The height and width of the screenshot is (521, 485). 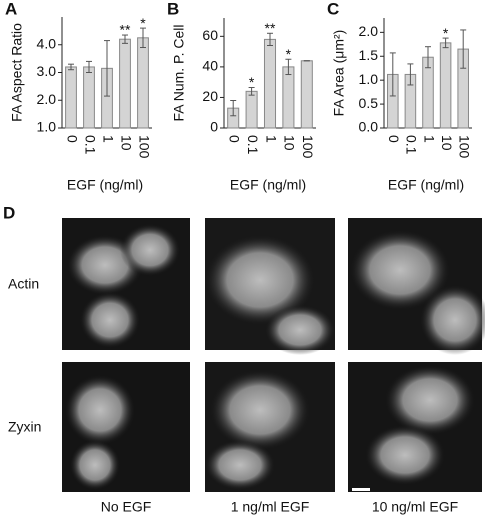 I want to click on row-label: Actin, so click(x=23, y=284).